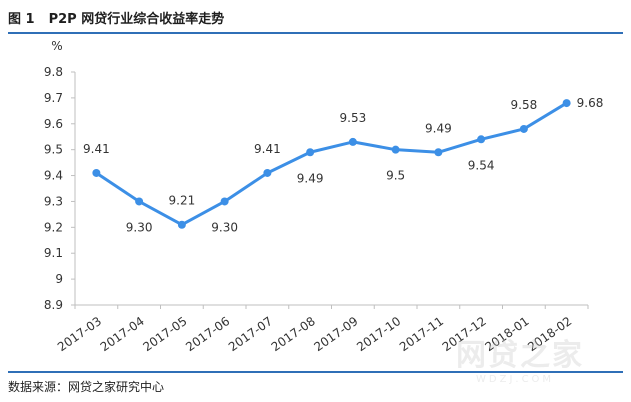 The height and width of the screenshot is (402, 631). Describe the element at coordinates (136, 19) in the screenshot. I see `figure-title-text: P2P 网贷行业综合收益率走势` at that location.